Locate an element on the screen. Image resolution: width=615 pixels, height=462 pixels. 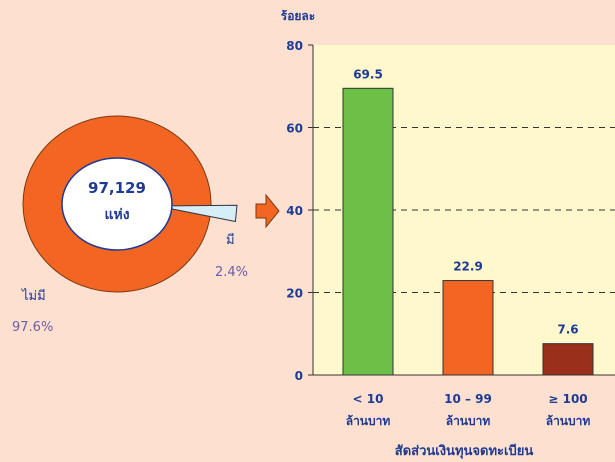
x-tick-label: ≥ 100 is located at coordinates (567, 399).